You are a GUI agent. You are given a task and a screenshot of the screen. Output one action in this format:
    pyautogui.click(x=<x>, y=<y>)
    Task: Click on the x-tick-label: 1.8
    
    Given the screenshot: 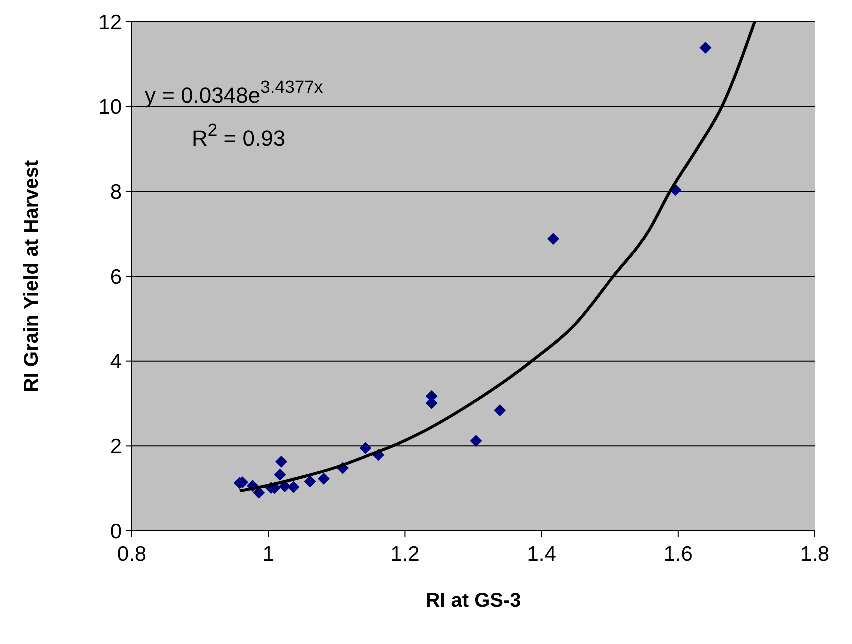 What is the action you would take?
    pyautogui.click(x=815, y=554)
    